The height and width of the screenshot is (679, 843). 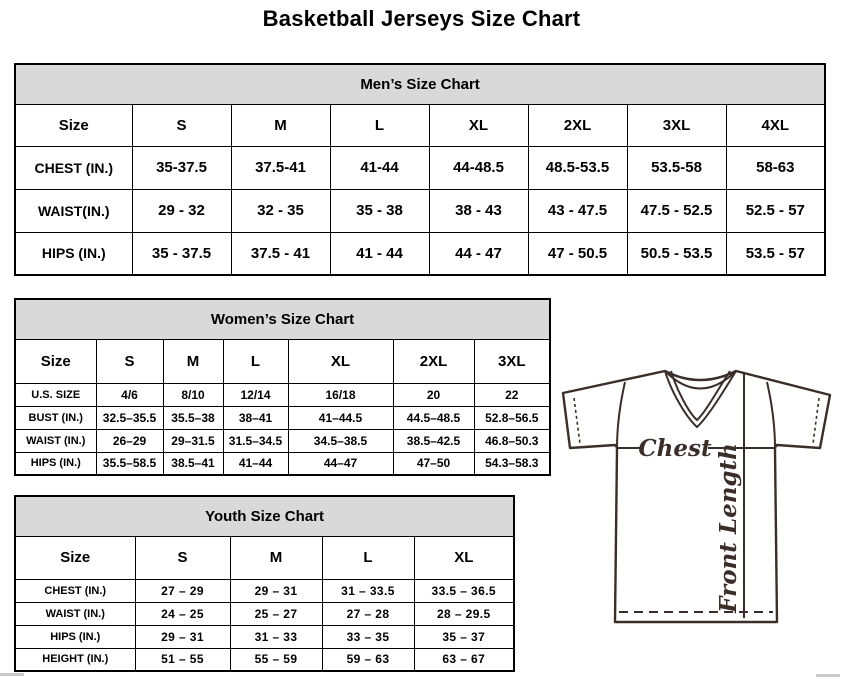 What do you see at coordinates (775, 167) in the screenshot?
I see `size-value-cell: 58-63` at bounding box center [775, 167].